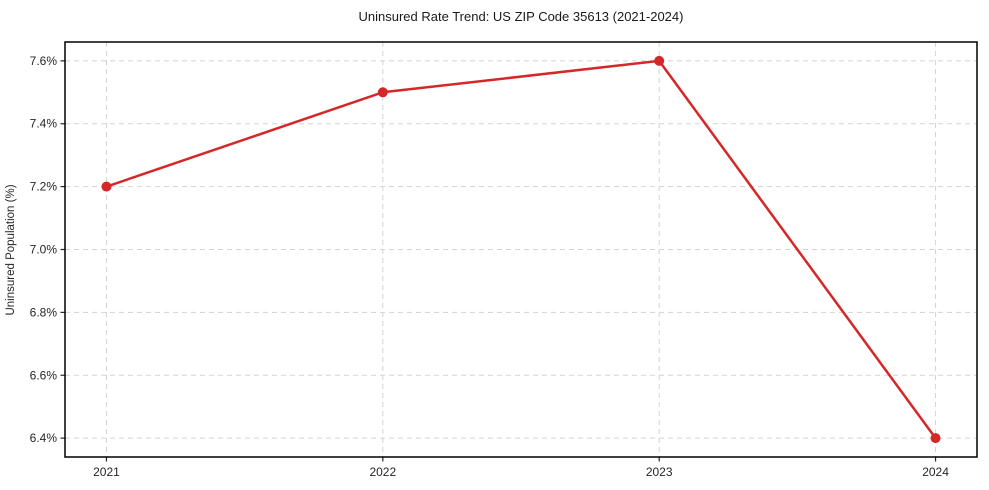 The height and width of the screenshot is (490, 989). I want to click on y-tick-label: 6.4%, so click(44, 438).